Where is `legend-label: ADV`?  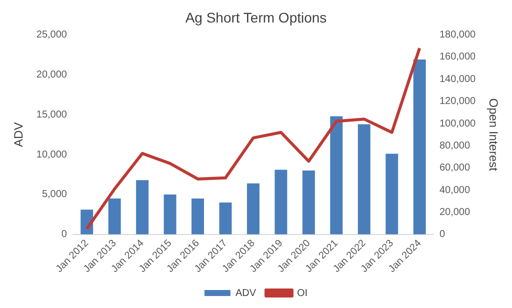
legend-label: ADV is located at coordinates (245, 293).